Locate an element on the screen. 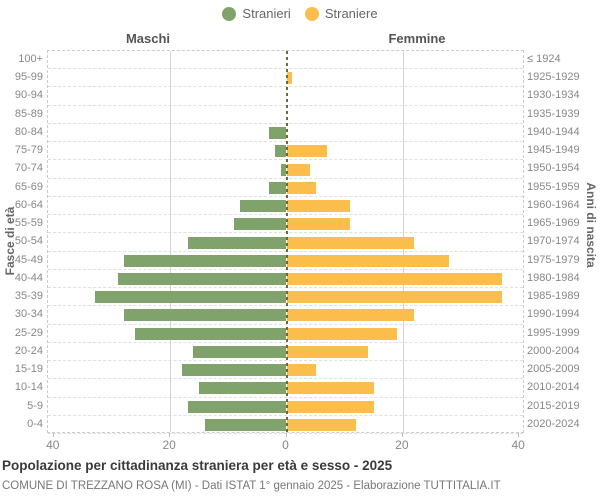  birth-year-label-16: 2000-2004 is located at coordinates (553, 350).